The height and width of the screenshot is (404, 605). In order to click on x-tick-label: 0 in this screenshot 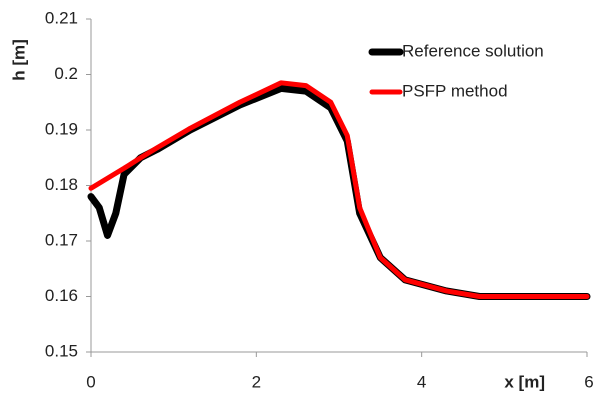, I will do `click(90, 381)`.